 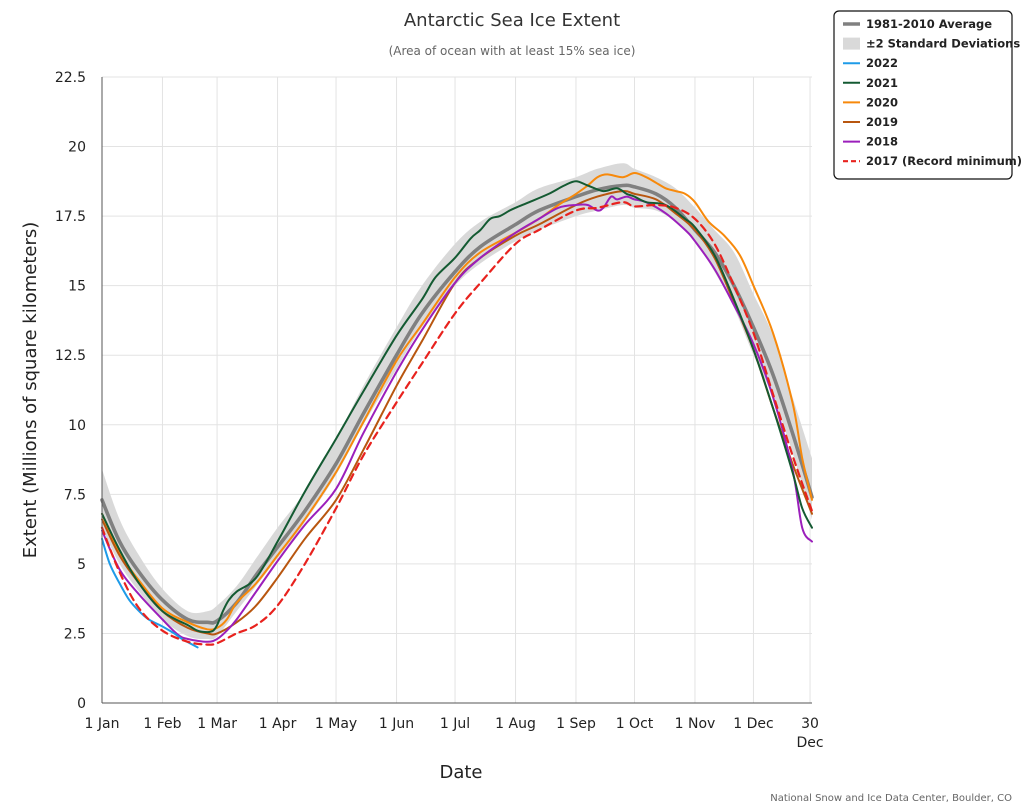 I want to click on x-tick-label: 1 Aug, so click(x=515, y=724).